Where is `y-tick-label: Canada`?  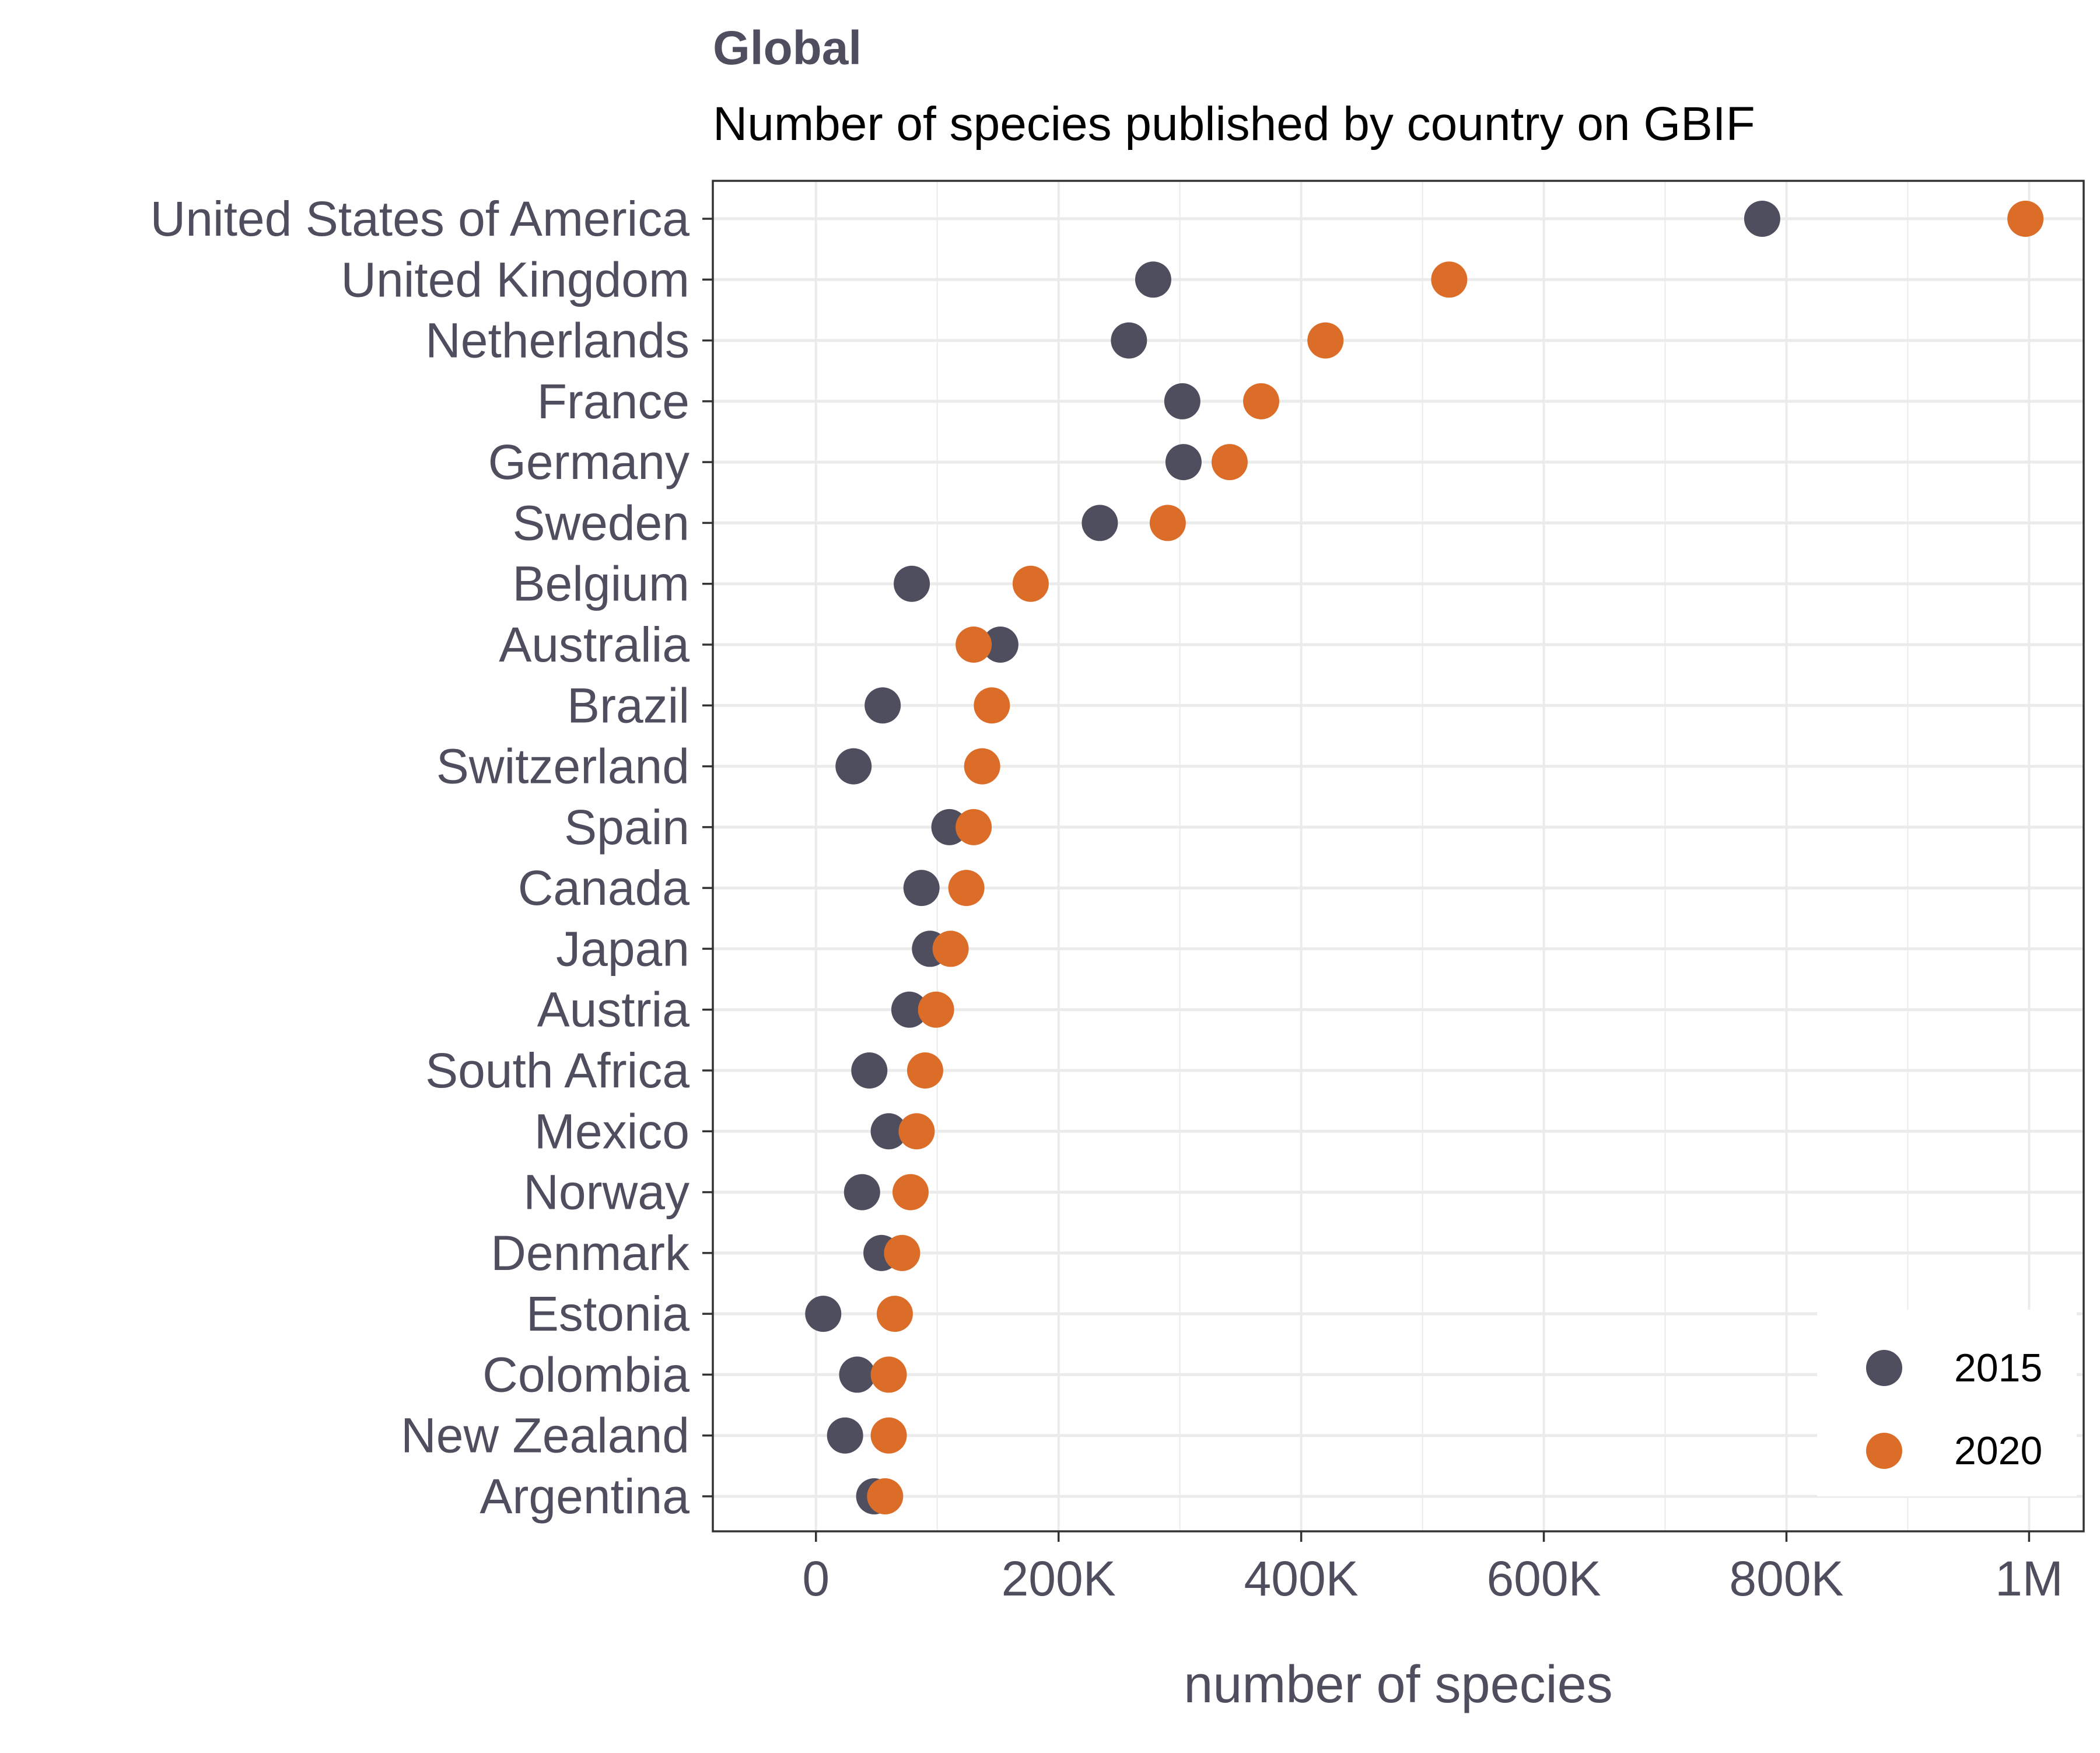 y-tick-label: Canada is located at coordinates (604, 887).